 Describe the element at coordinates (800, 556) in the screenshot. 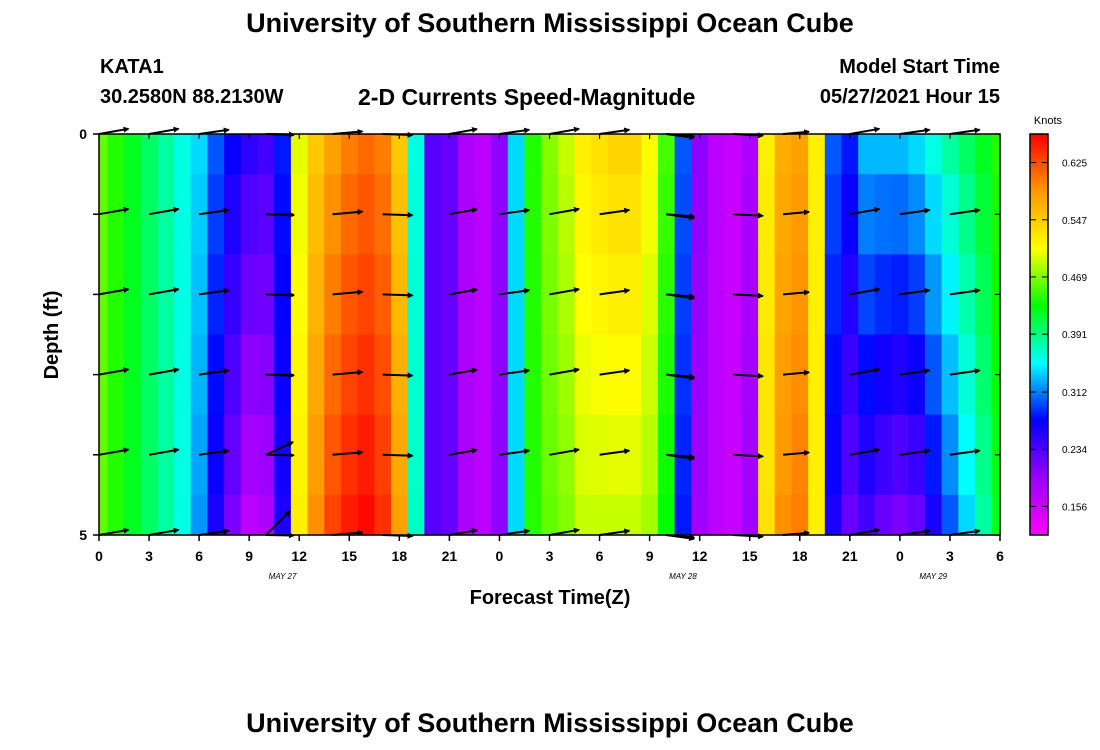

I see `x-tick-label: 18` at that location.